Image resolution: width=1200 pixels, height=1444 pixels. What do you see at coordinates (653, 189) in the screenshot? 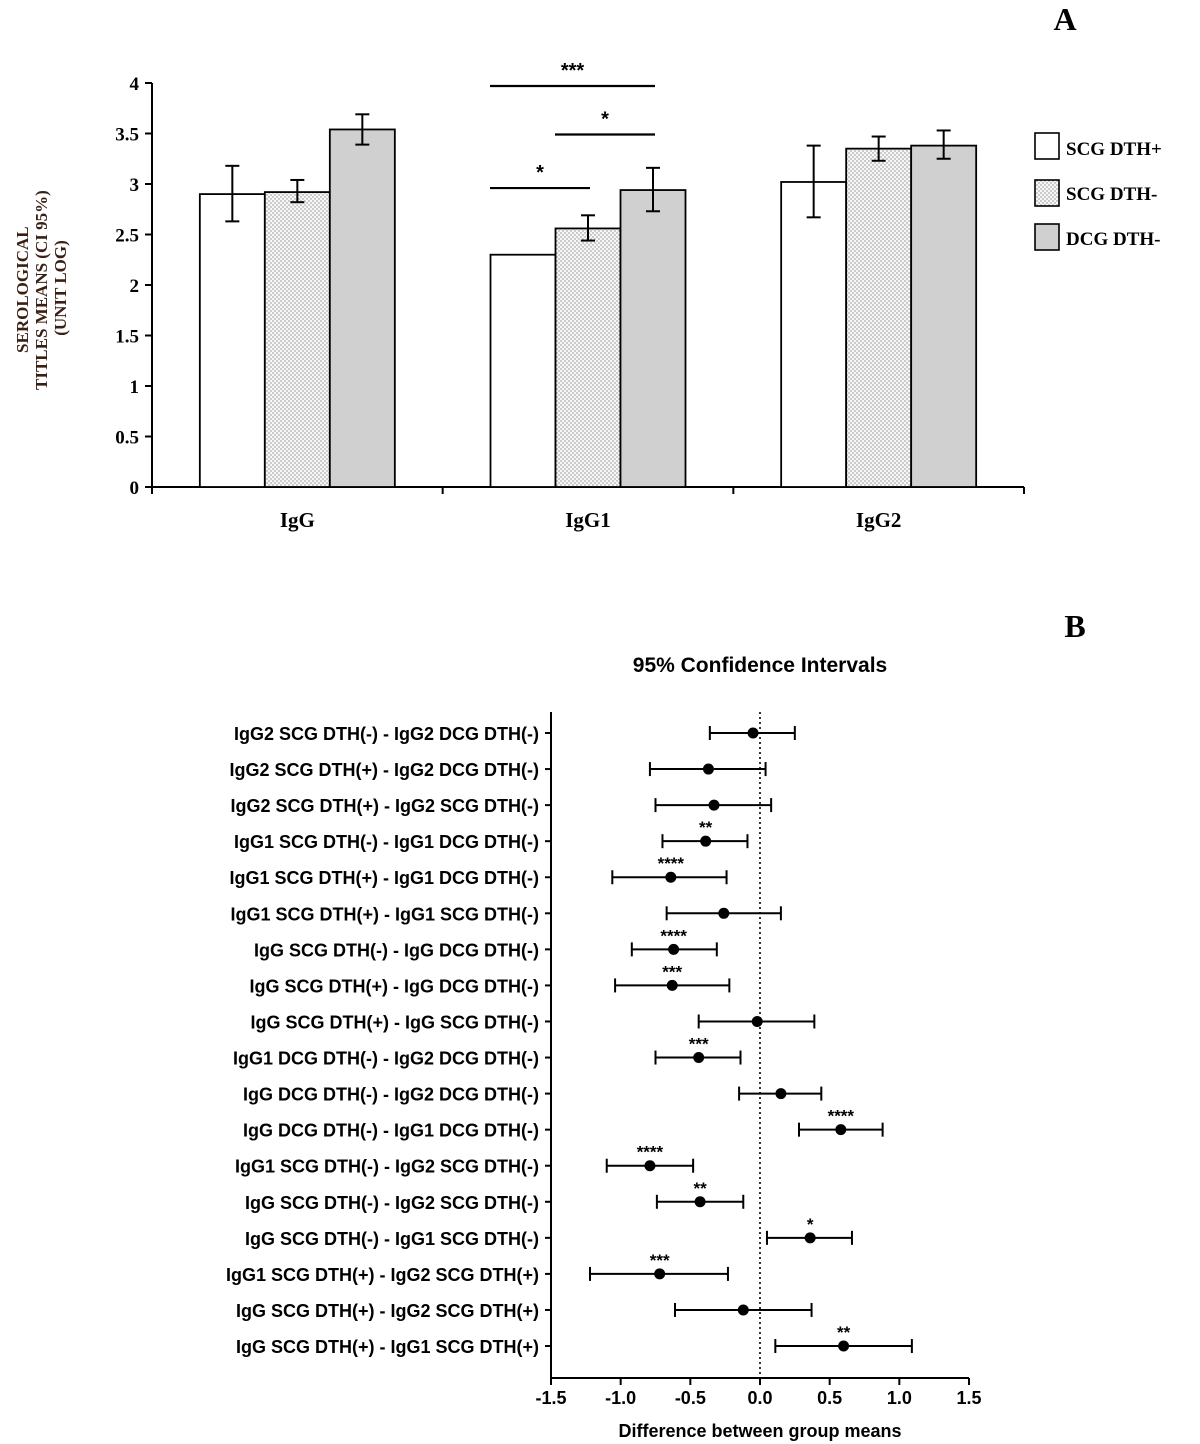
I see `error-bar-igg1-dcg-dth` at bounding box center [653, 189].